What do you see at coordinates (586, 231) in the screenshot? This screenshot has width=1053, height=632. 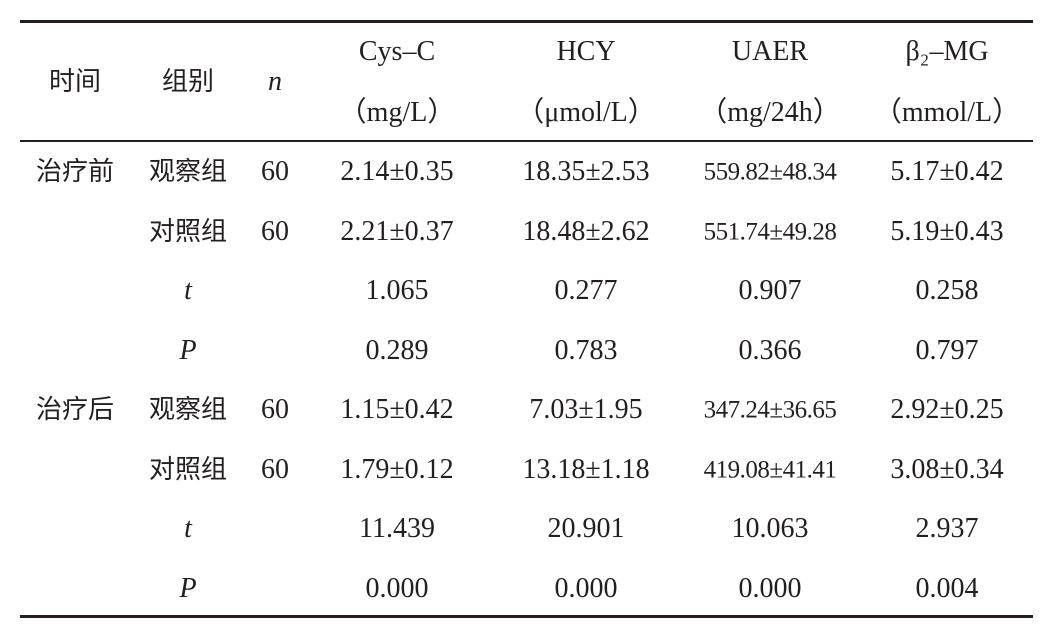 I see `value-cell: 18.48±2.62` at bounding box center [586, 231].